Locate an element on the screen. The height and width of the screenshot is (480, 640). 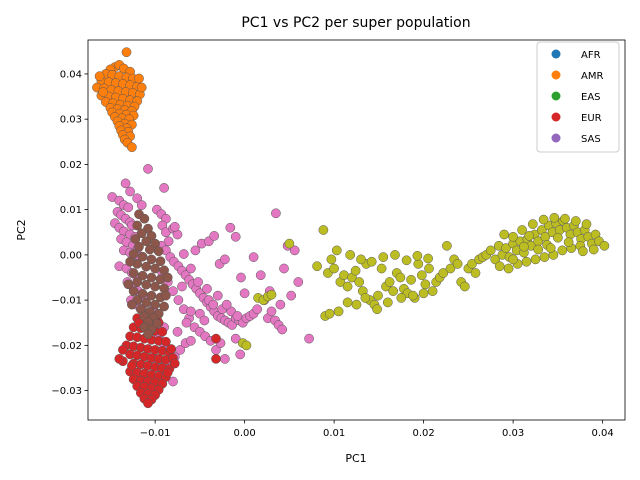
x-tick-label: 0.02 is located at coordinates (423, 433).